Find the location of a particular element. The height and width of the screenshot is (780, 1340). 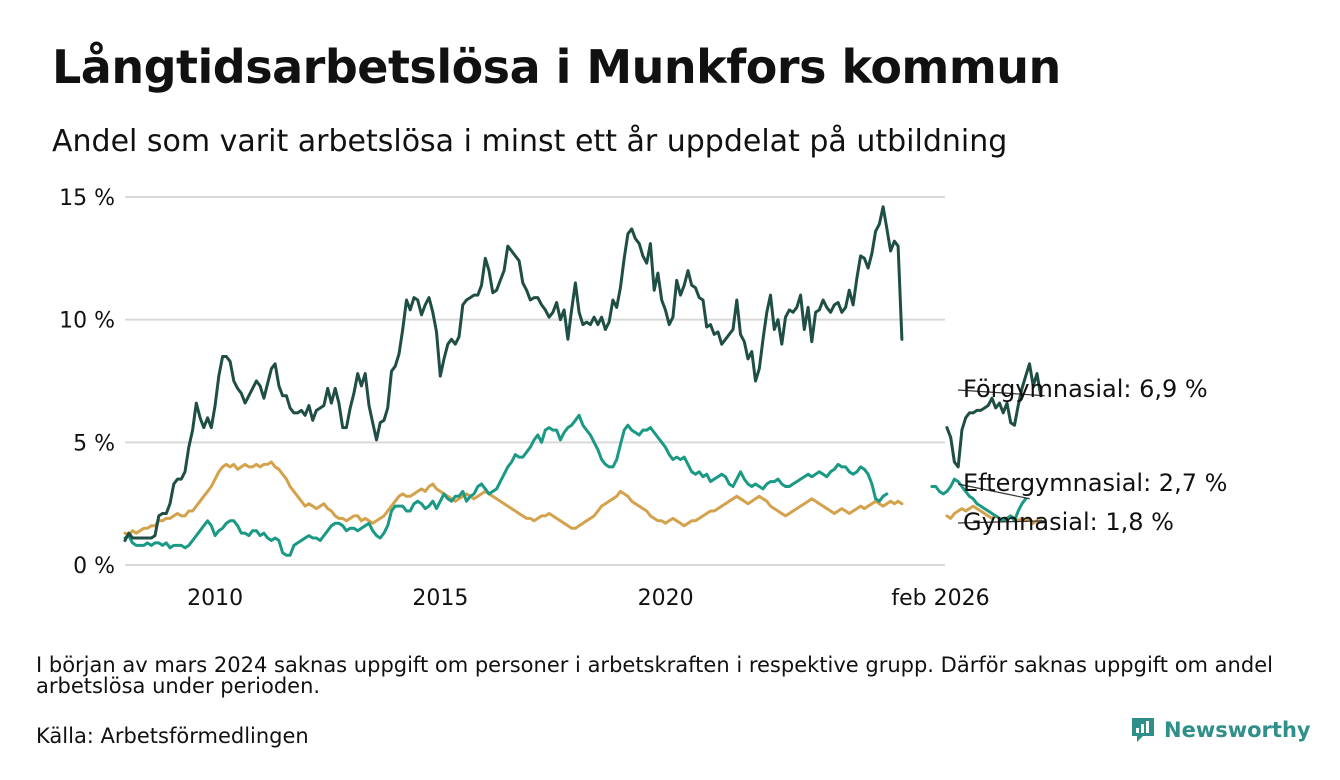

y-tick-label: 10 % is located at coordinates (87, 321).